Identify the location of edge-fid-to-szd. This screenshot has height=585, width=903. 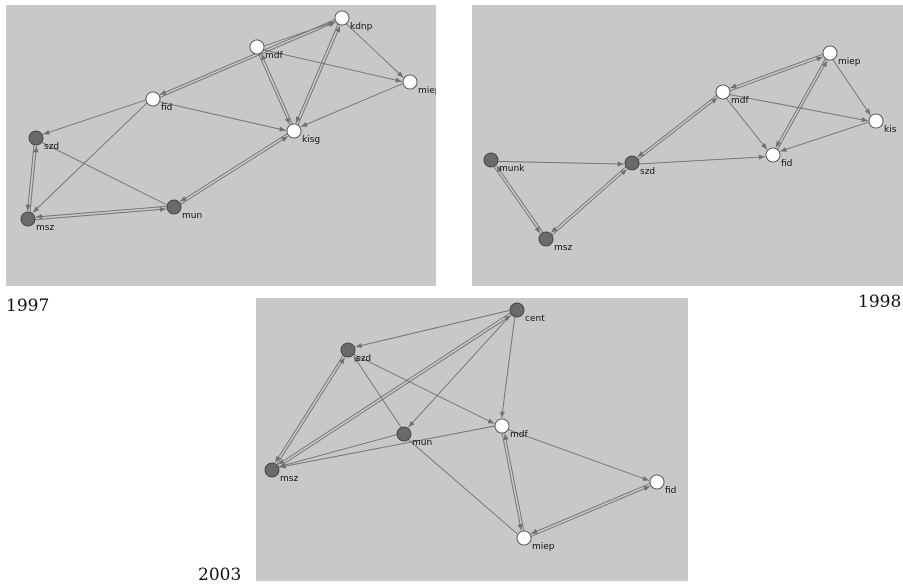
(95, 117).